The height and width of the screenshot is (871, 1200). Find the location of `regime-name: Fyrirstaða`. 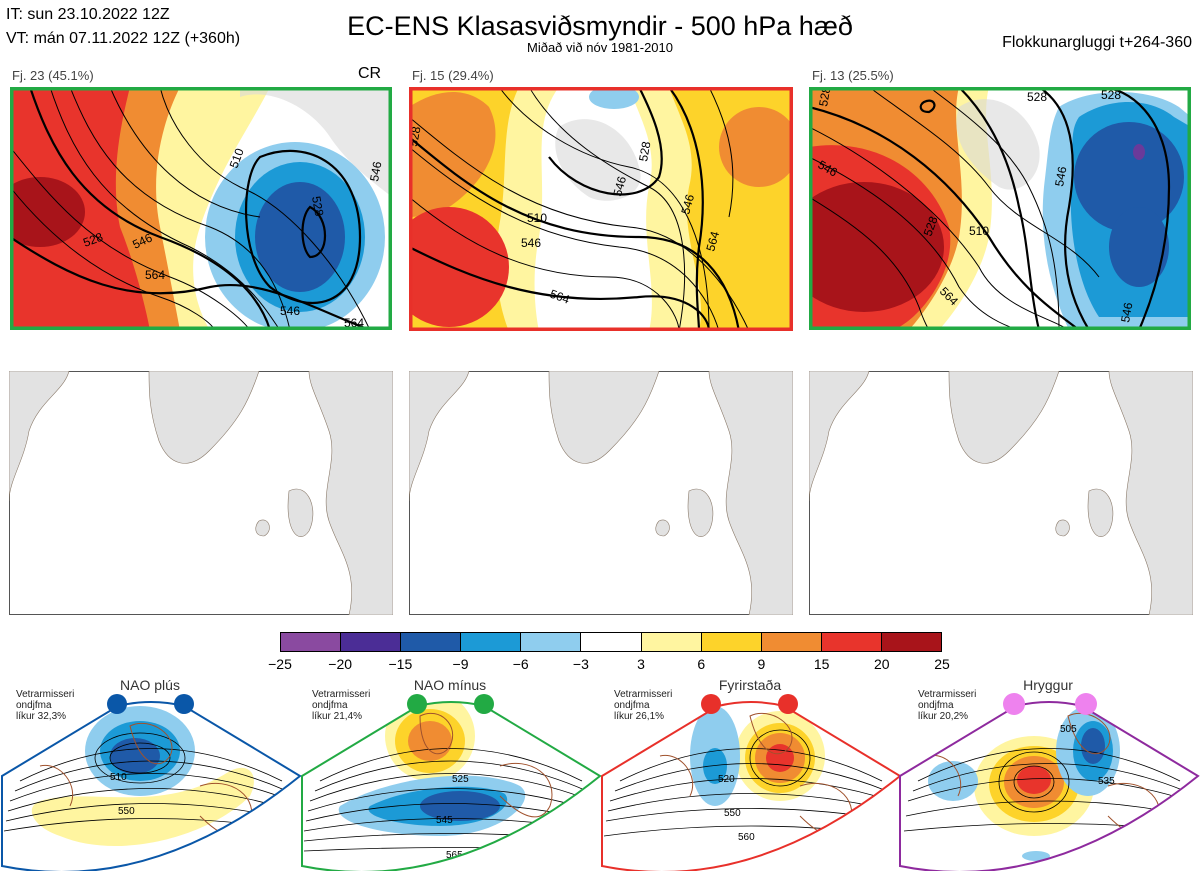

regime-name: Fyrirstaða is located at coordinates (750, 685).